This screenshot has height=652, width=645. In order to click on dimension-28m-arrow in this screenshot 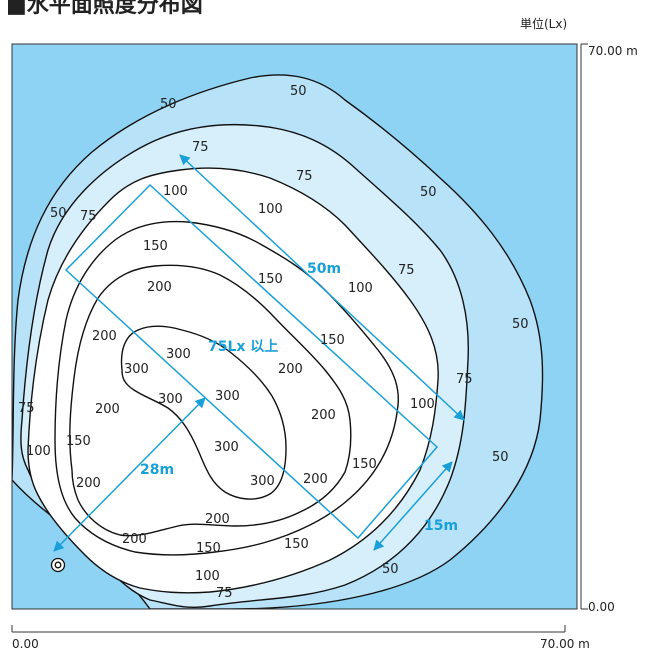, I will do `click(129, 474)`.